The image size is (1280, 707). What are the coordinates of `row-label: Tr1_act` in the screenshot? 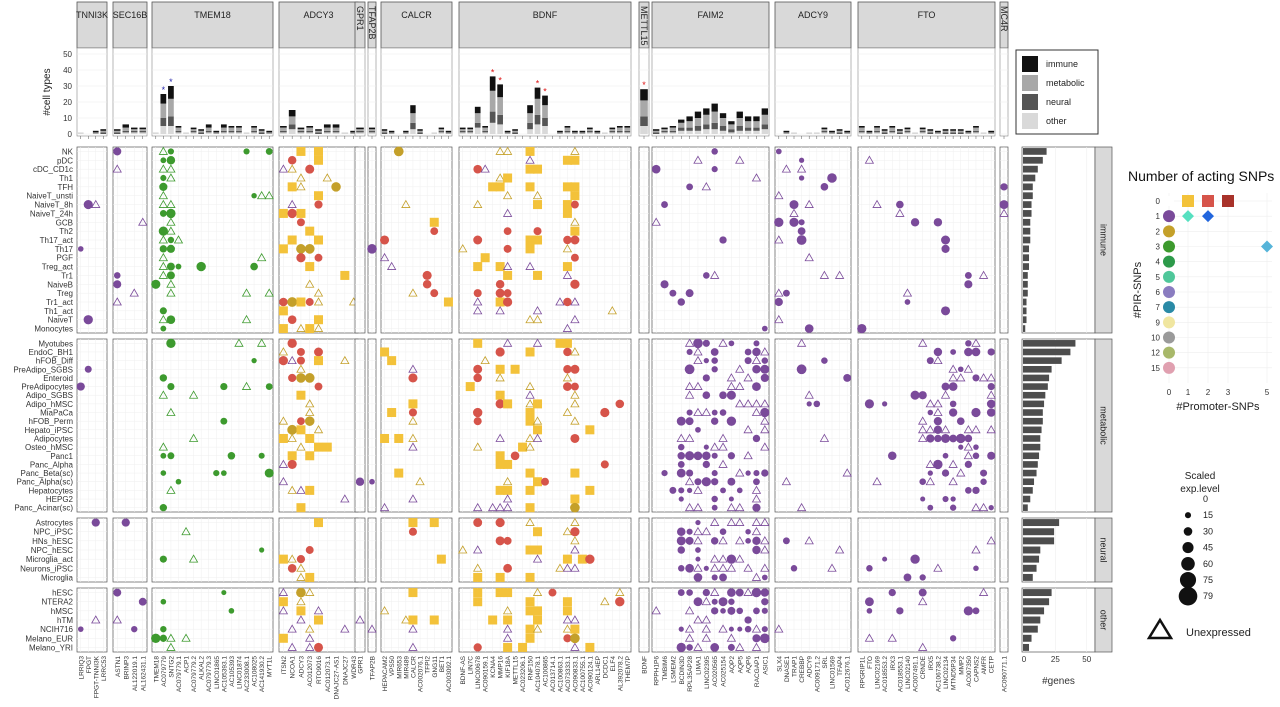 It's located at (60, 302).